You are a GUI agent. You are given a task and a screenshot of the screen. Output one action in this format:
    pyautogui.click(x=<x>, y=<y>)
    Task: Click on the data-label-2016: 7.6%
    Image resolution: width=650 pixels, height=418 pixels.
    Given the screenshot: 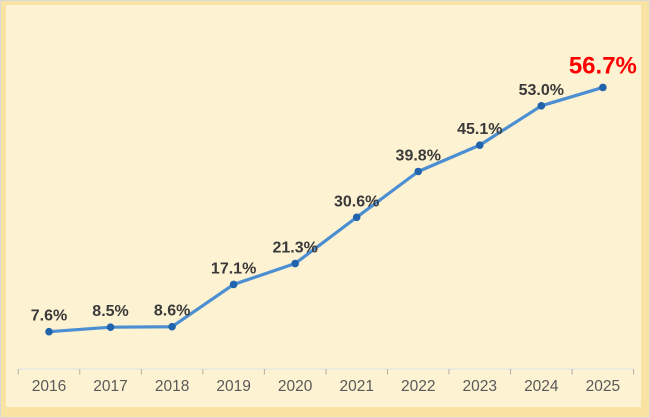 What is the action you would take?
    pyautogui.click(x=49, y=316)
    